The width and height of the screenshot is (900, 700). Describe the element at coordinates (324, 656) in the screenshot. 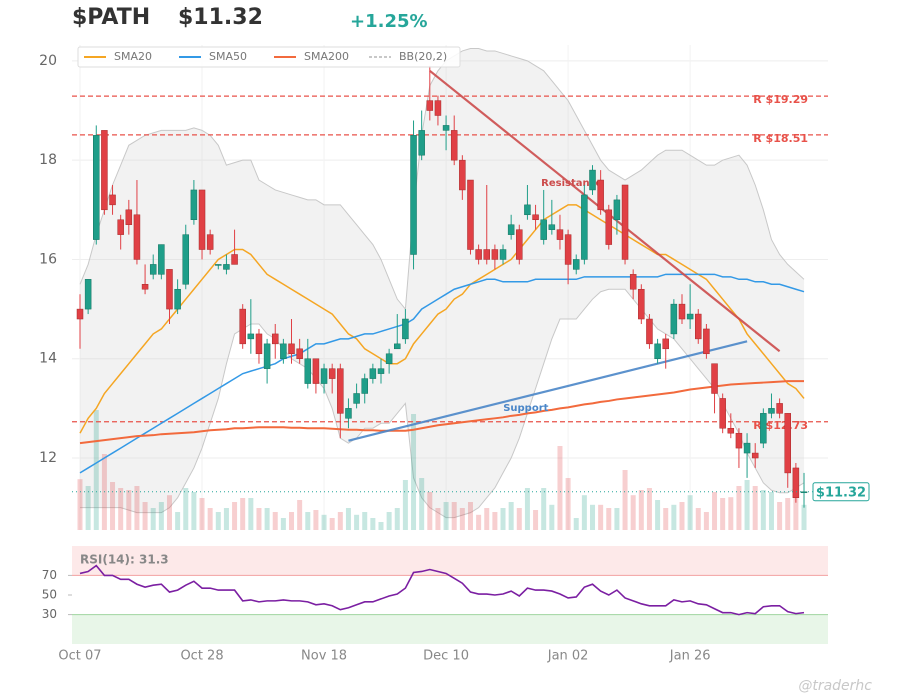

I see `x-tick-label: Nov 18` at that location.